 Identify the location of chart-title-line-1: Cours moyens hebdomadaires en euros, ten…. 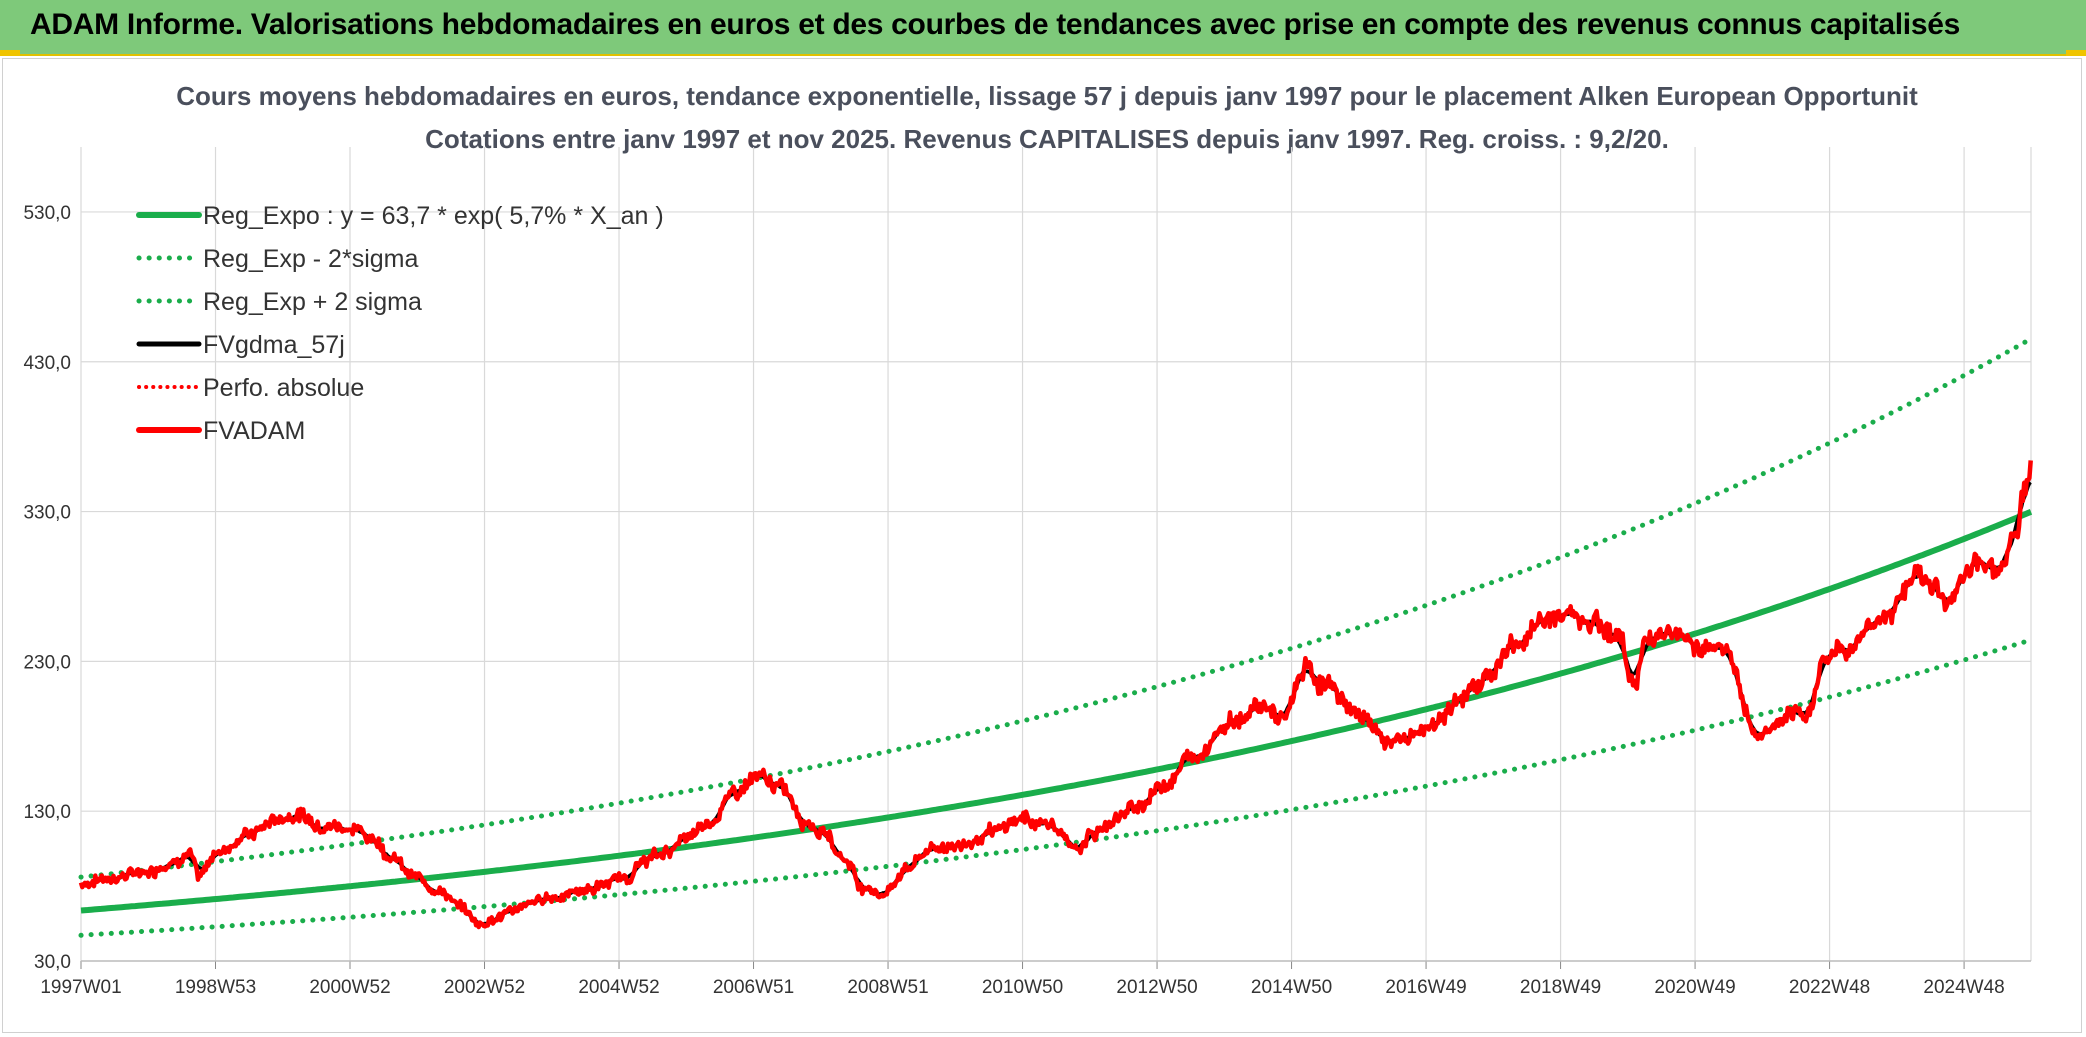
(1047, 96).